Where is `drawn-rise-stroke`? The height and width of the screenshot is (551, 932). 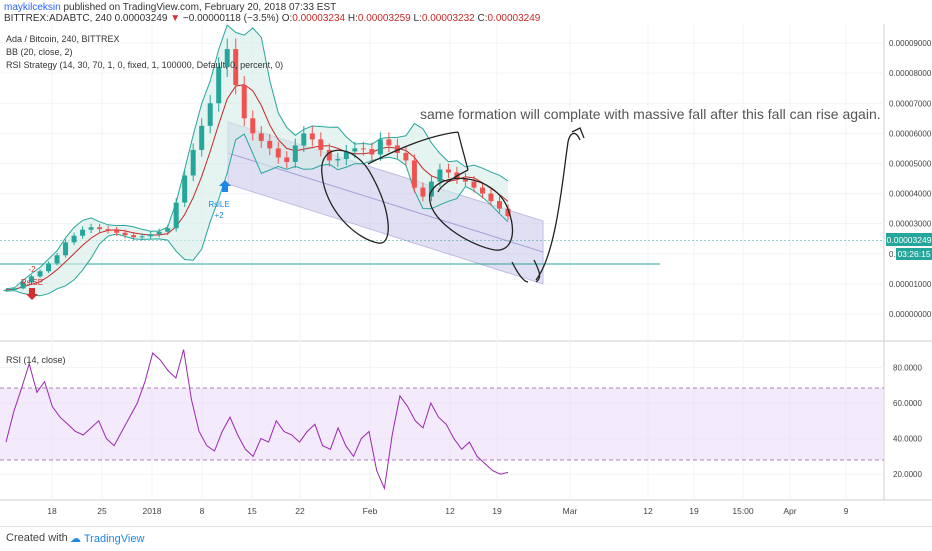
drawn-rise-stroke is located at coordinates (558, 206).